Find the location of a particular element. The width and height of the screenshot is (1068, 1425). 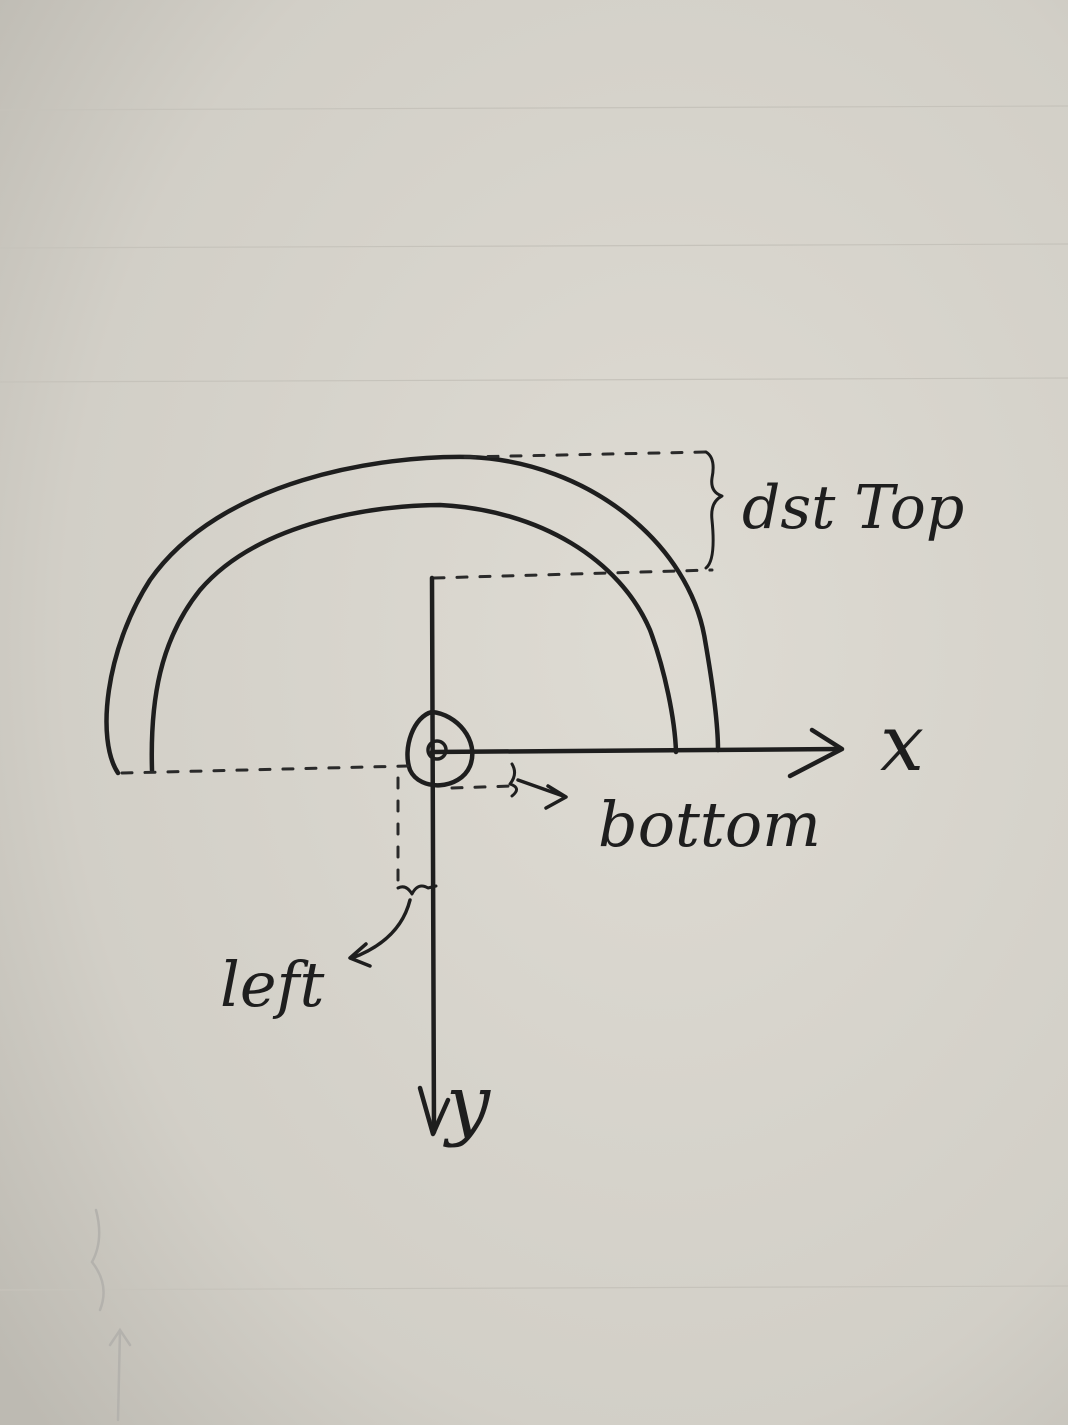

left-pointer-arrow is located at coordinates (380, 933).